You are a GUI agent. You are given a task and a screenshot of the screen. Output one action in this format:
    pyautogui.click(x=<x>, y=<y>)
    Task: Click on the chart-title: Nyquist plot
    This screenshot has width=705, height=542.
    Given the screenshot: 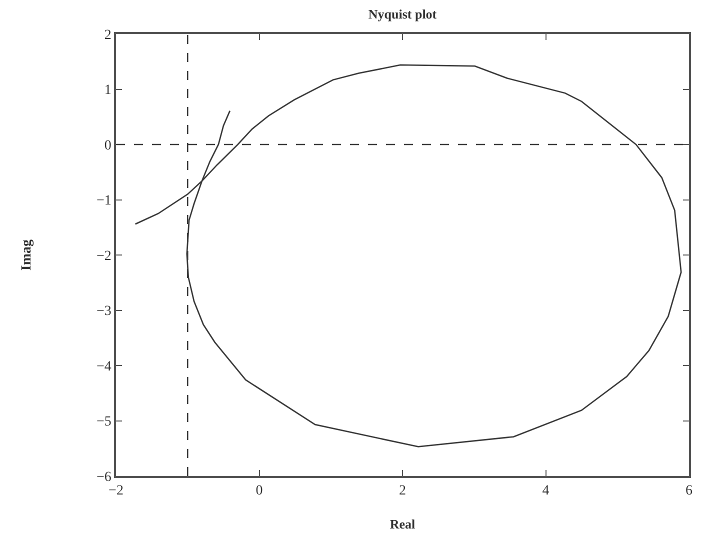 What is the action you would take?
    pyautogui.click(x=403, y=14)
    